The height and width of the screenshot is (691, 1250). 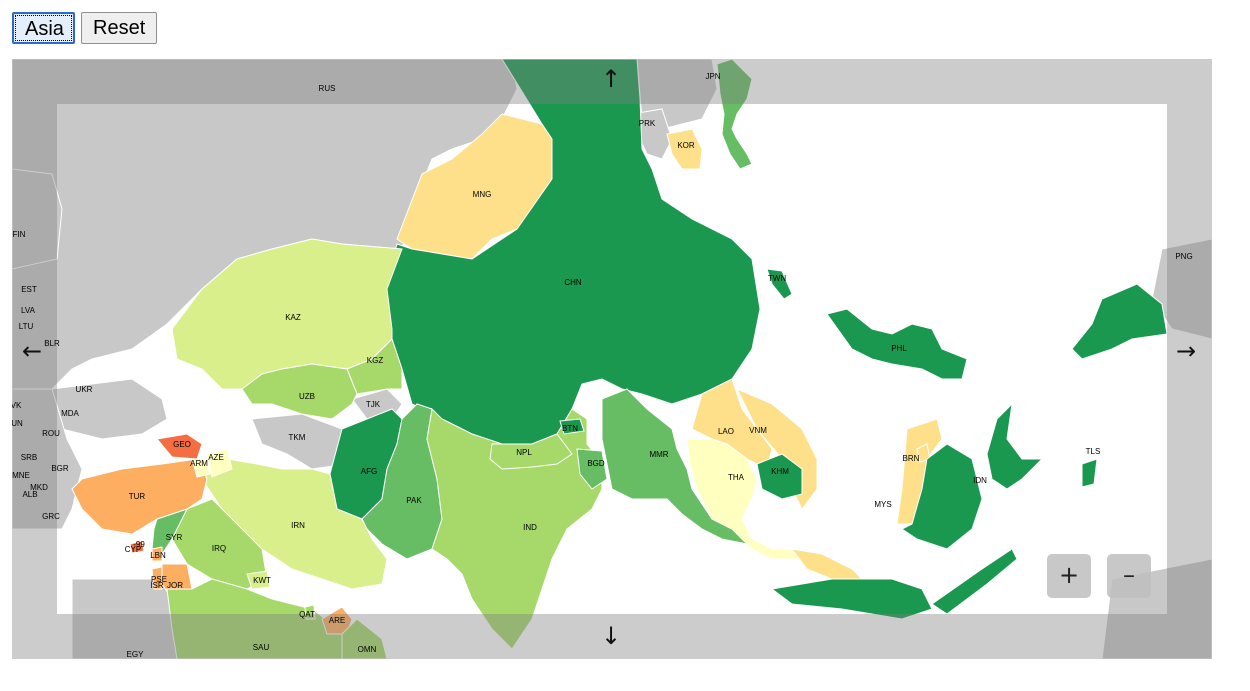 I want to click on country-label-irq: IRQ, so click(x=219, y=548).